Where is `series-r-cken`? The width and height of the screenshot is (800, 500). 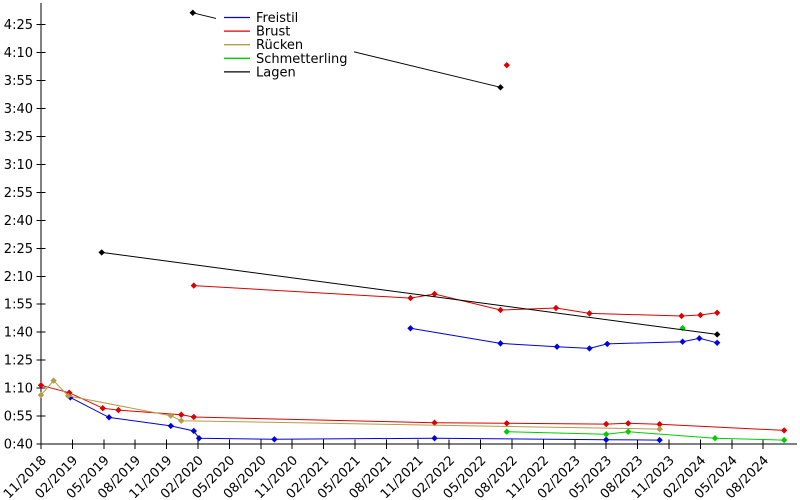 series-r-cken is located at coordinates (350, 405).